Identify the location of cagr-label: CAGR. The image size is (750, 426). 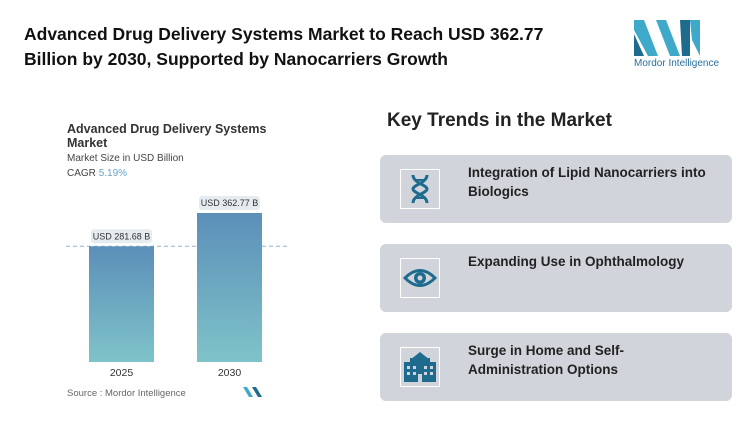
(81, 173).